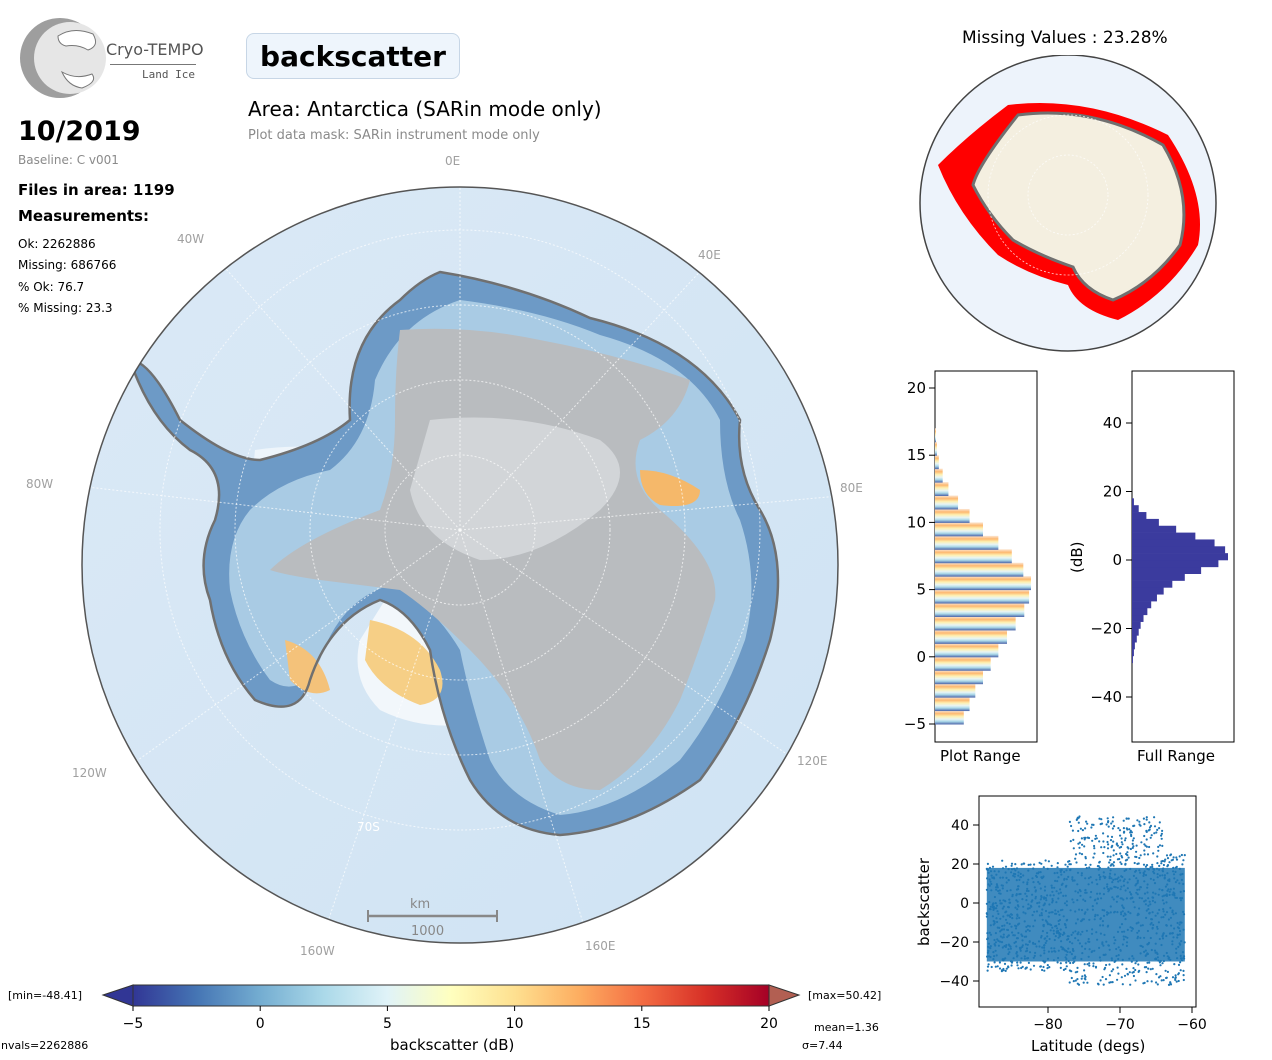  I want to click on scatter-ytick-label: 0, so click(964, 904).